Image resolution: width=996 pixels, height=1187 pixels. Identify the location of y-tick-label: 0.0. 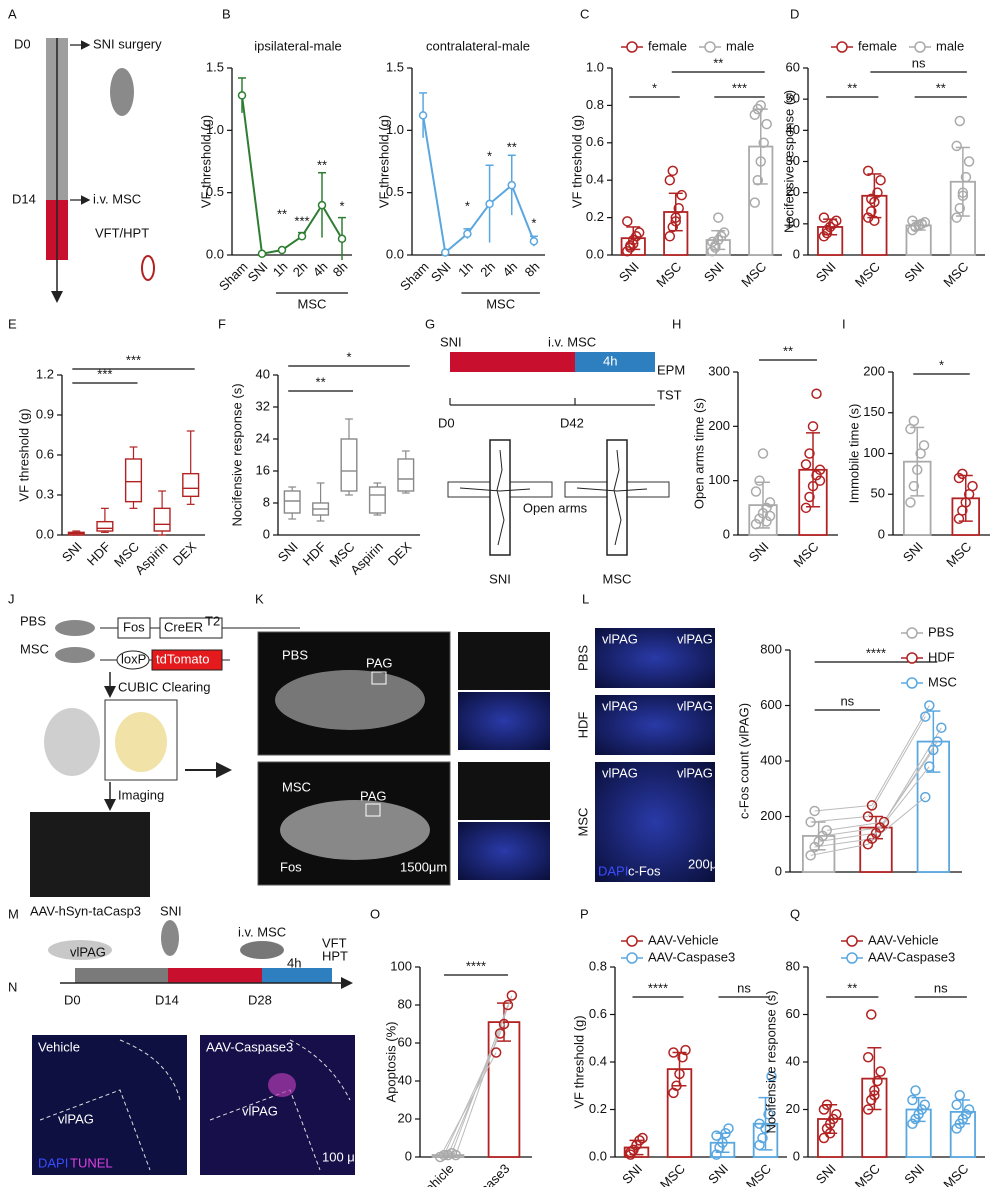
(215, 253).